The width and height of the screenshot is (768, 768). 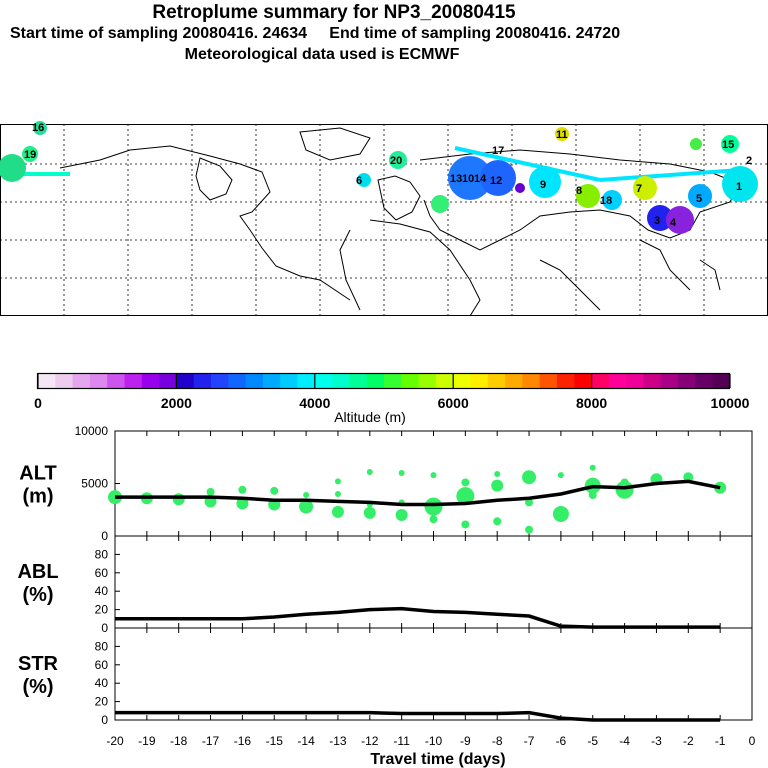 I want to click on day-label: 12, so click(x=496, y=181).